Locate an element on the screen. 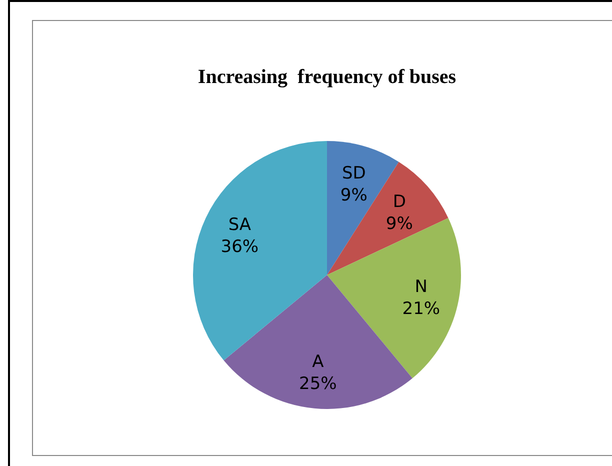 The width and height of the screenshot is (612, 466). chart-title: Increasing frequency of buses is located at coordinates (327, 77).